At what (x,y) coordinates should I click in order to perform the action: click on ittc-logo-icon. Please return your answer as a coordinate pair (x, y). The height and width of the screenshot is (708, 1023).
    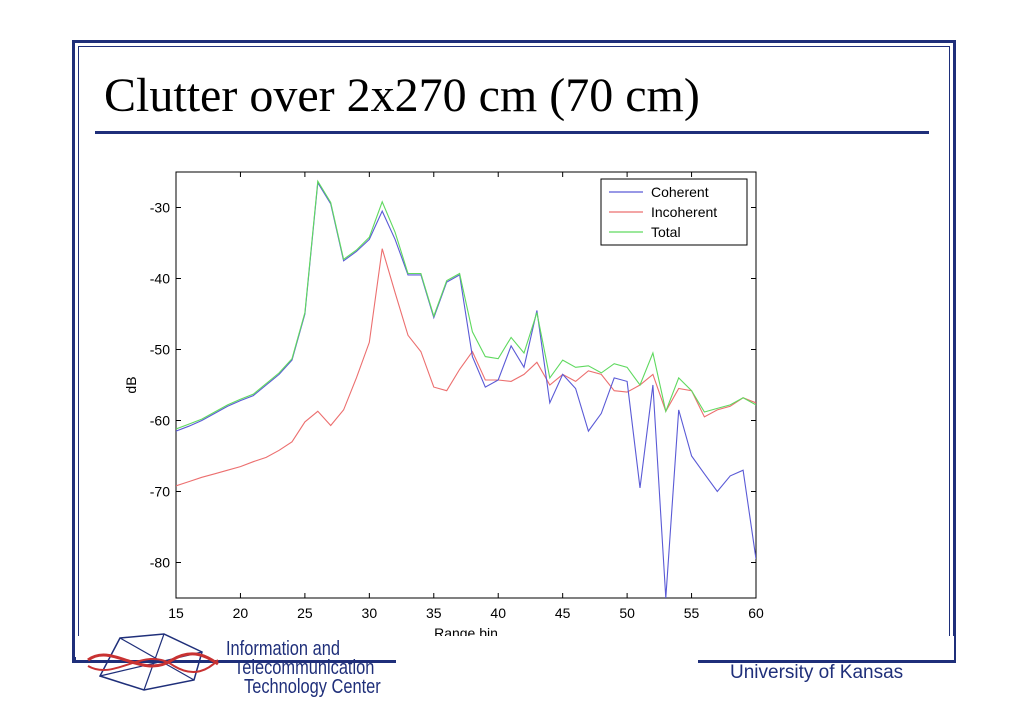
    Looking at the image, I should click on (153, 662).